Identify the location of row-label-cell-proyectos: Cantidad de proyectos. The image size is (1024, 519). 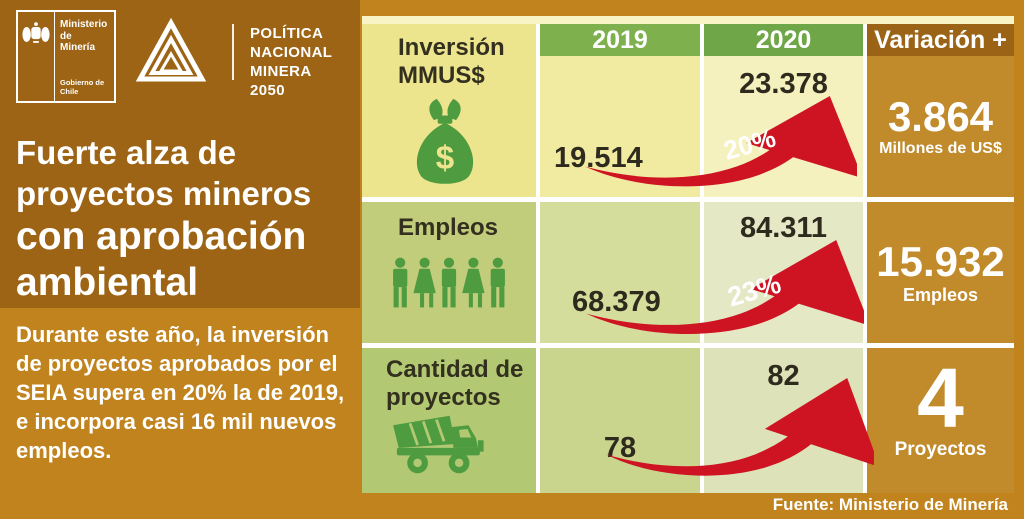
(449, 420).